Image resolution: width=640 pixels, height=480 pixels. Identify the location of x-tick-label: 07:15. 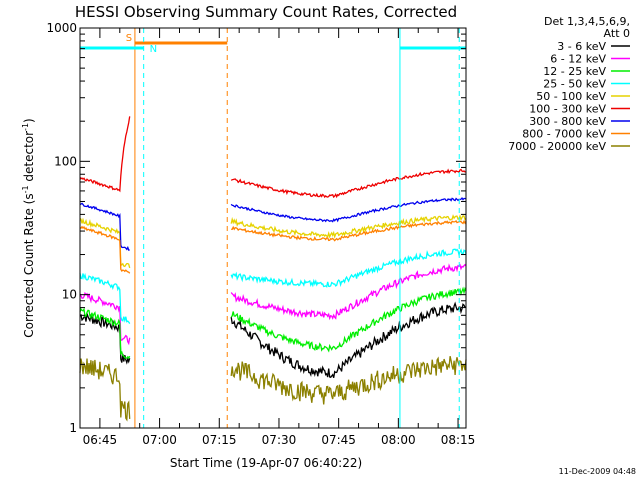
(219, 440).